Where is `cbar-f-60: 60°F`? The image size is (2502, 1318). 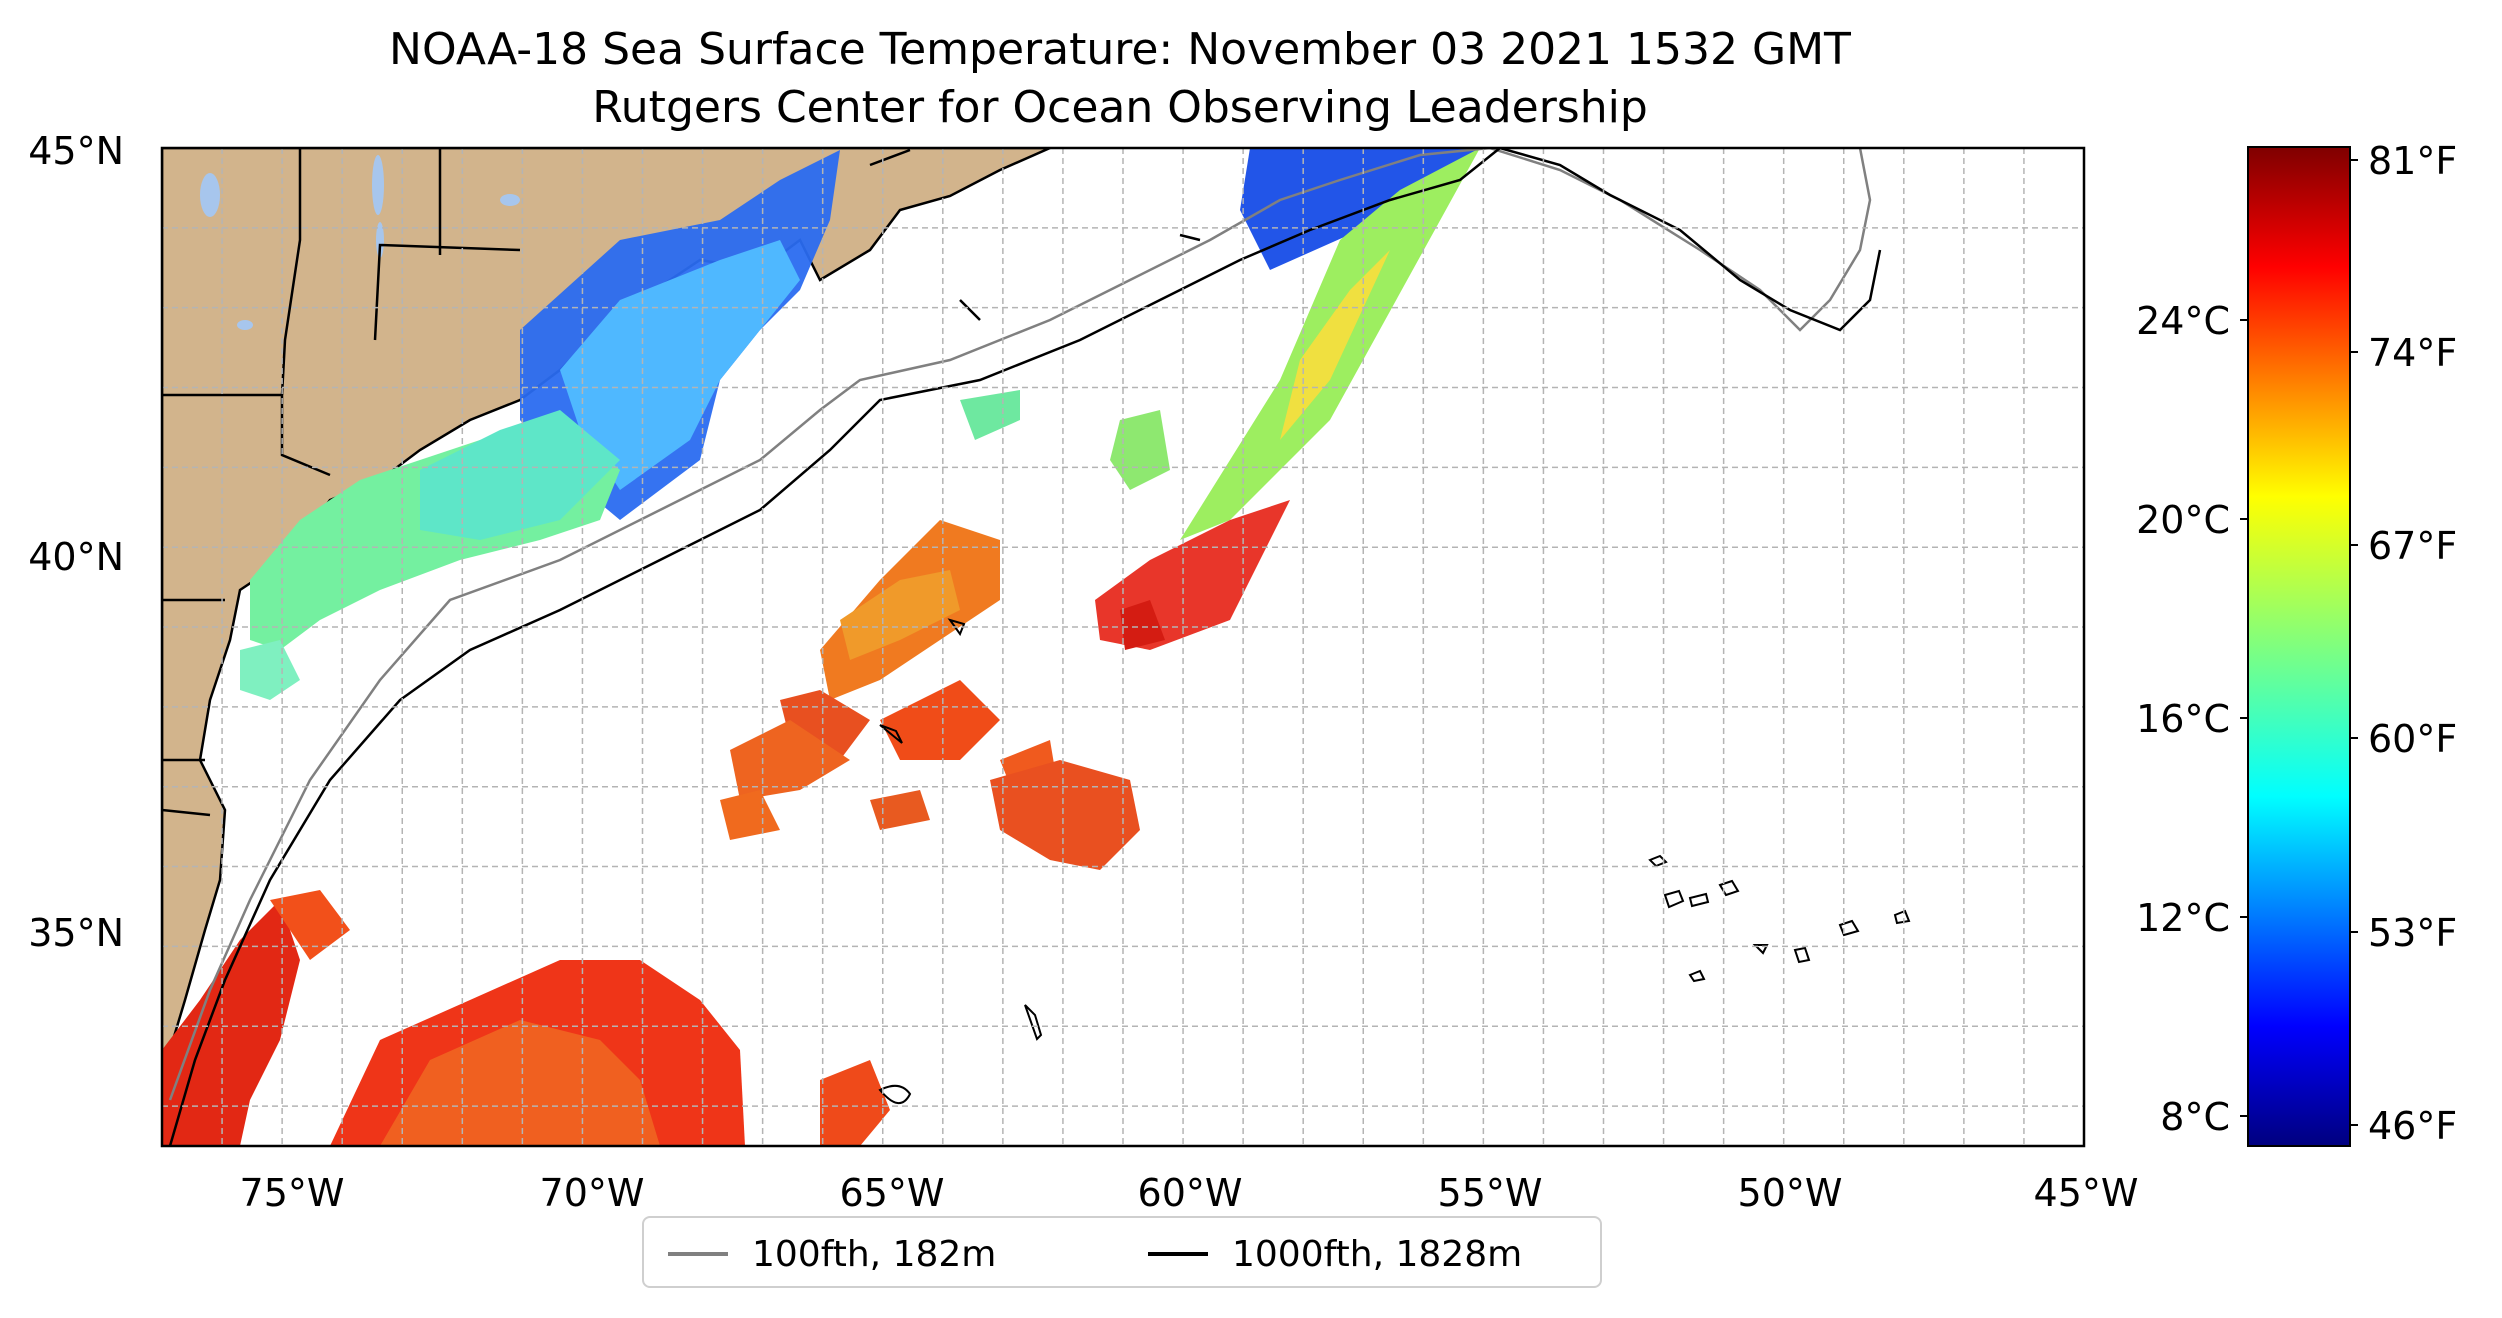
cbar-f-60: 60°F is located at coordinates (2412, 739).